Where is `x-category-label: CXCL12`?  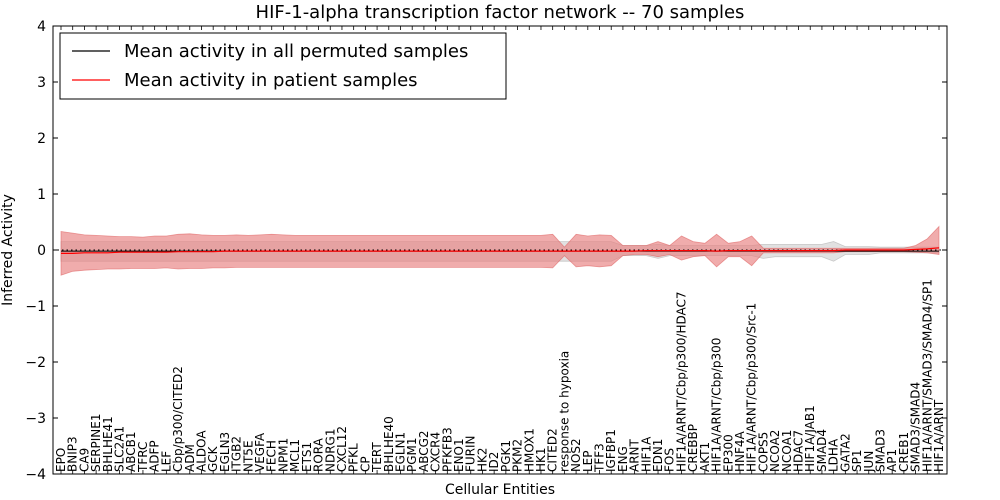 x-category-label: CXCL12 is located at coordinates (342, 449).